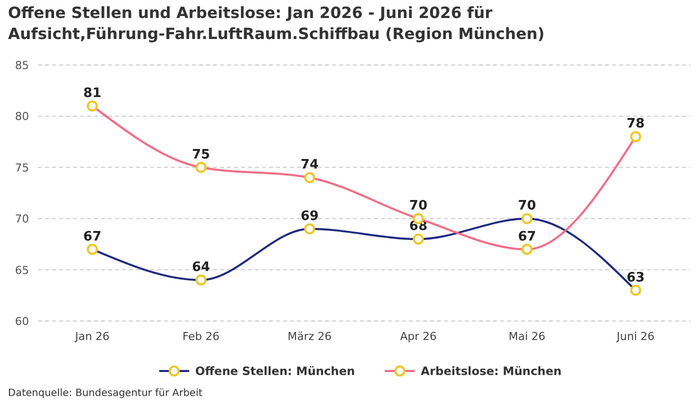 This screenshot has height=400, width=700. What do you see at coordinates (22, 270) in the screenshot?
I see `y-tick-label: 65` at bounding box center [22, 270].